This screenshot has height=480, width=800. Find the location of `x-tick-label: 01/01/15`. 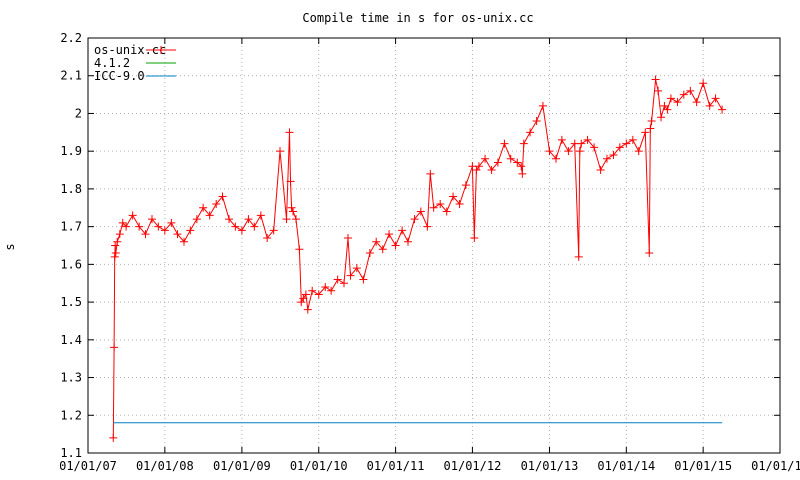

x-tick-label: 01/01/15 is located at coordinates (703, 466).